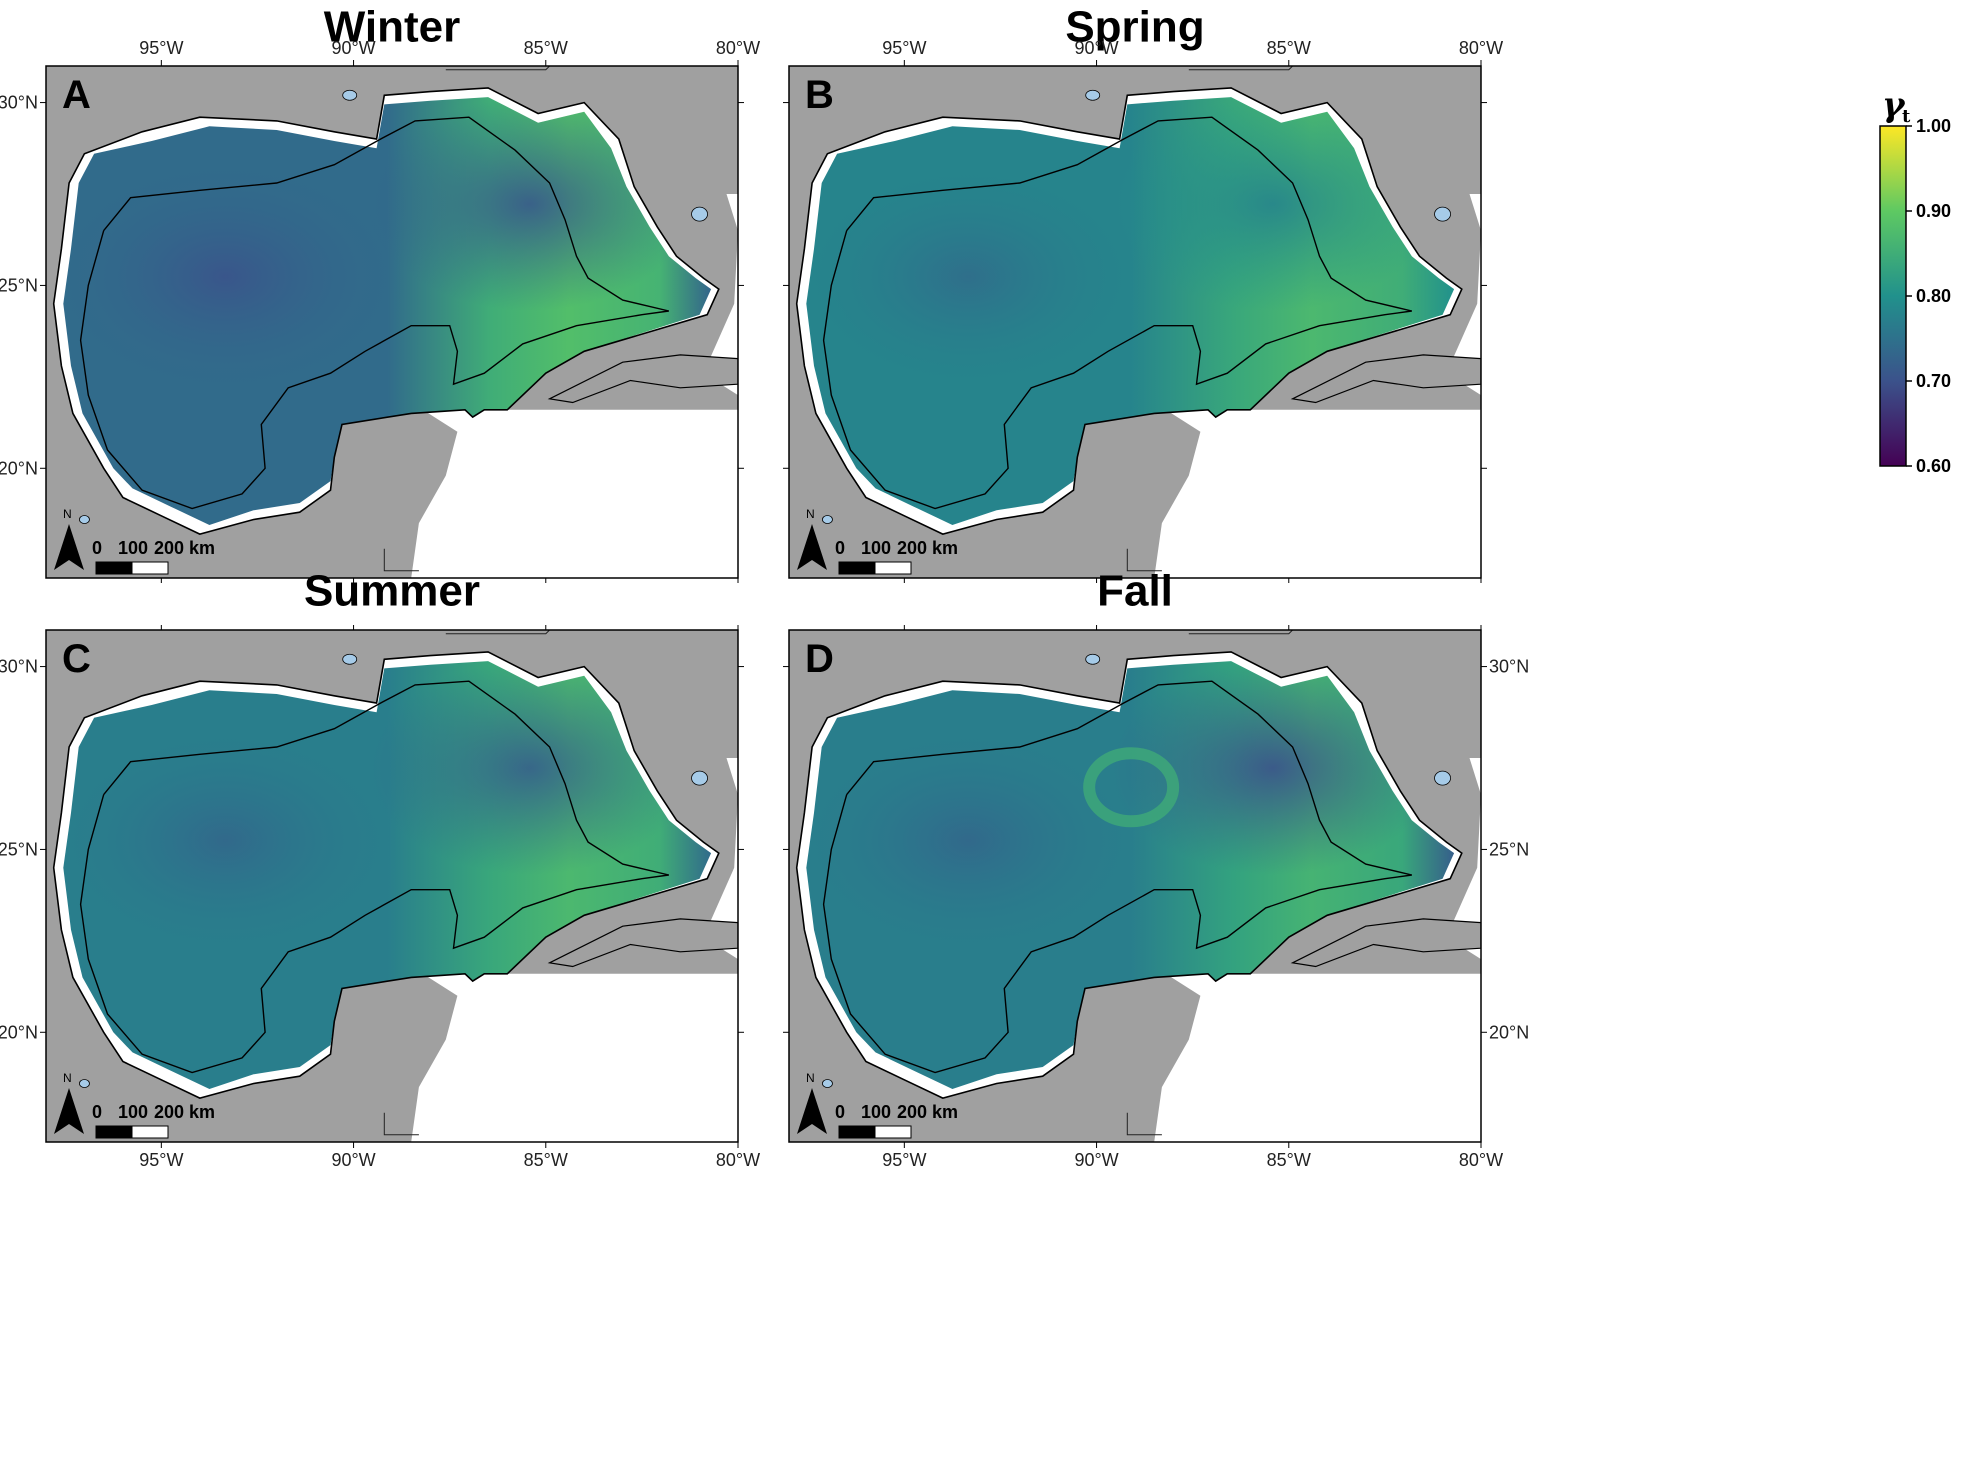 The image size is (1982, 1474). I want to click on panel-label: B, so click(819, 95).